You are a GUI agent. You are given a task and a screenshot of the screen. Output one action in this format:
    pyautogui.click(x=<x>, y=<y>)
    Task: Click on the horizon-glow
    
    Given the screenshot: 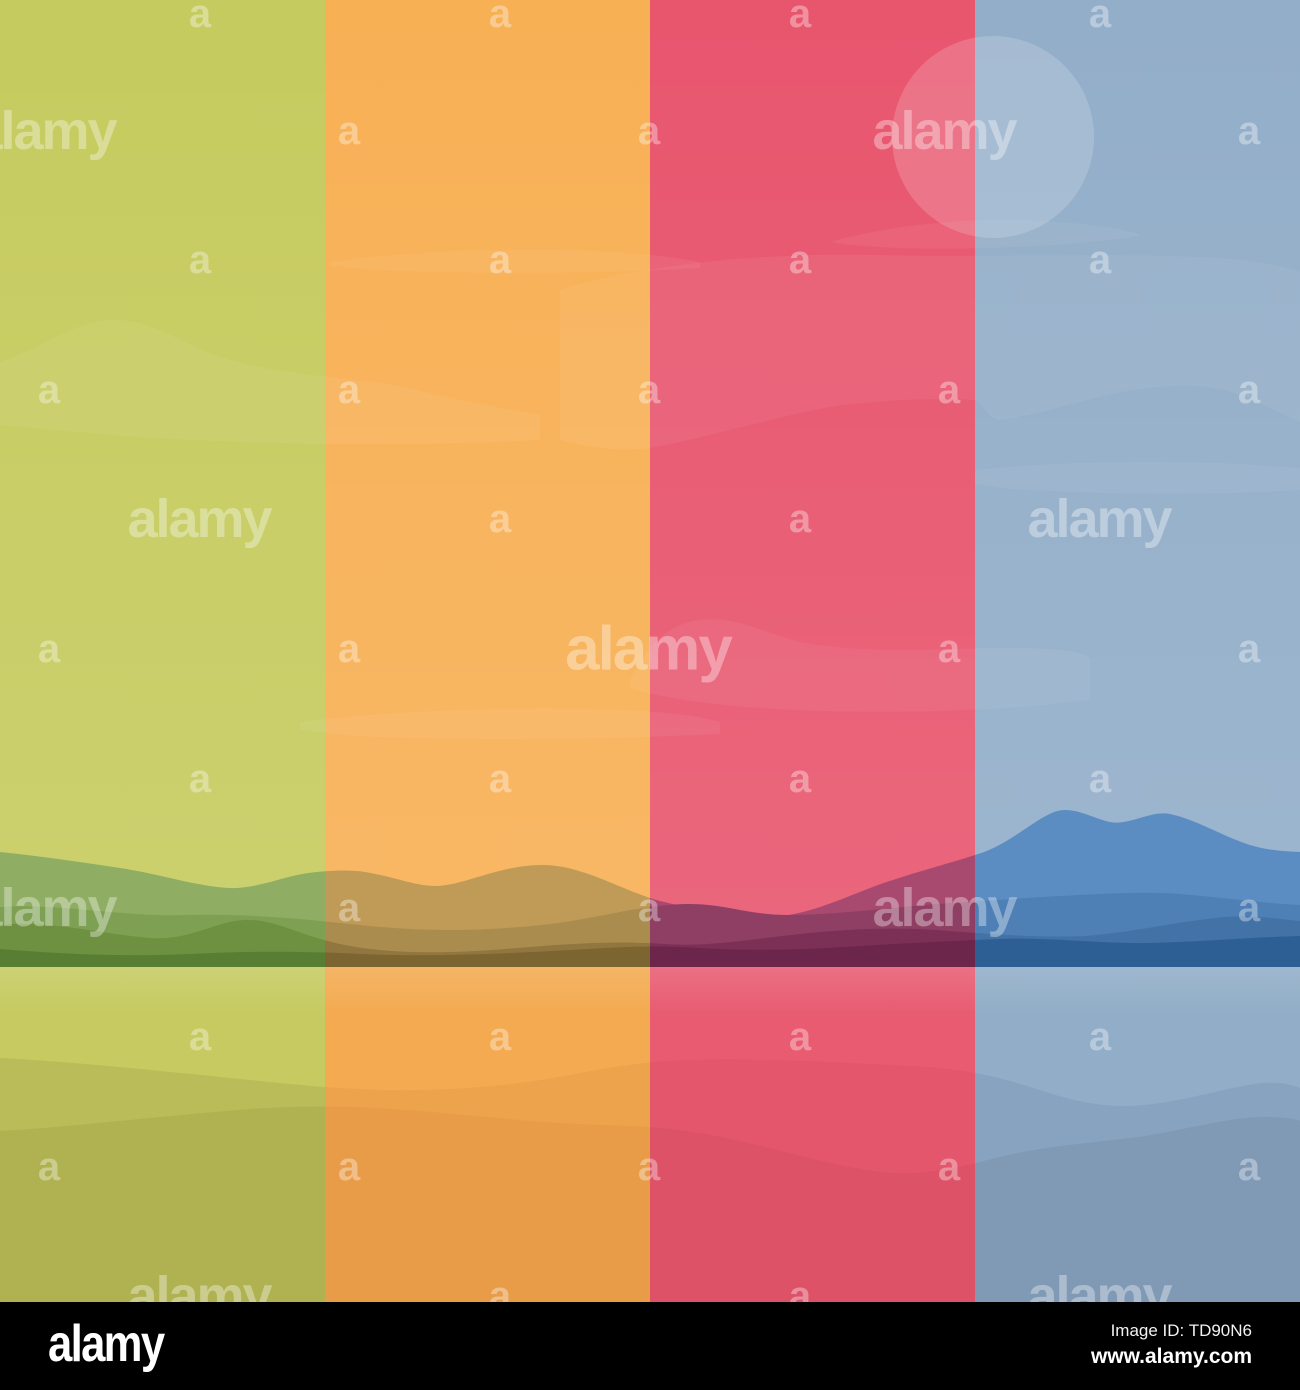 What is the action you would take?
    pyautogui.click(x=650, y=991)
    